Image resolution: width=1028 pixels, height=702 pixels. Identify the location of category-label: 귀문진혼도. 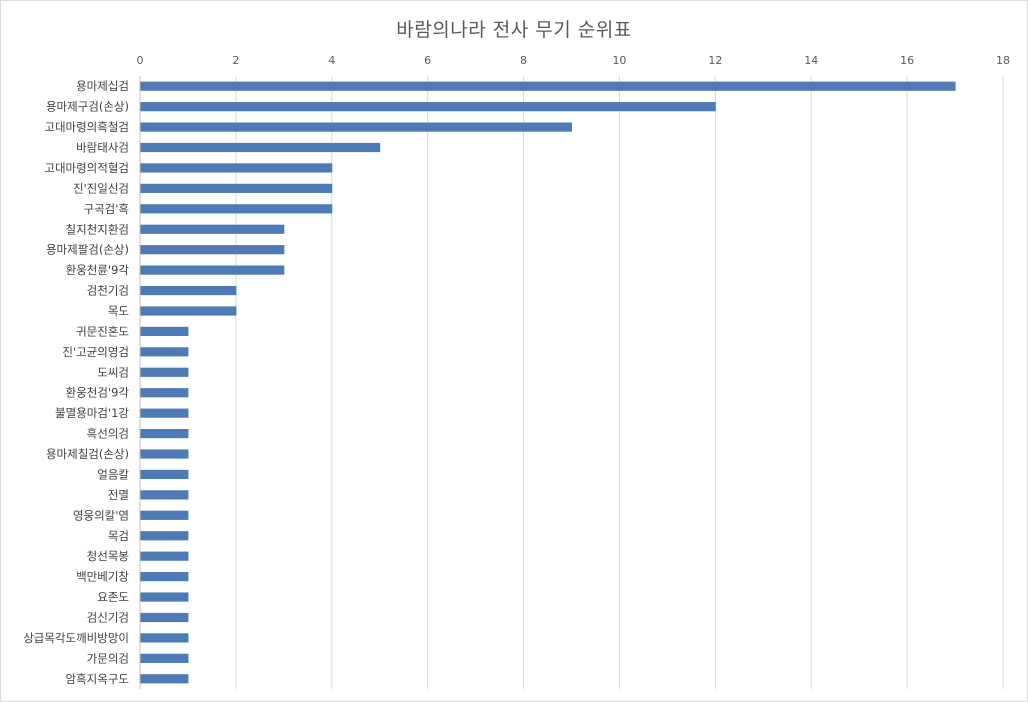
(102, 331).